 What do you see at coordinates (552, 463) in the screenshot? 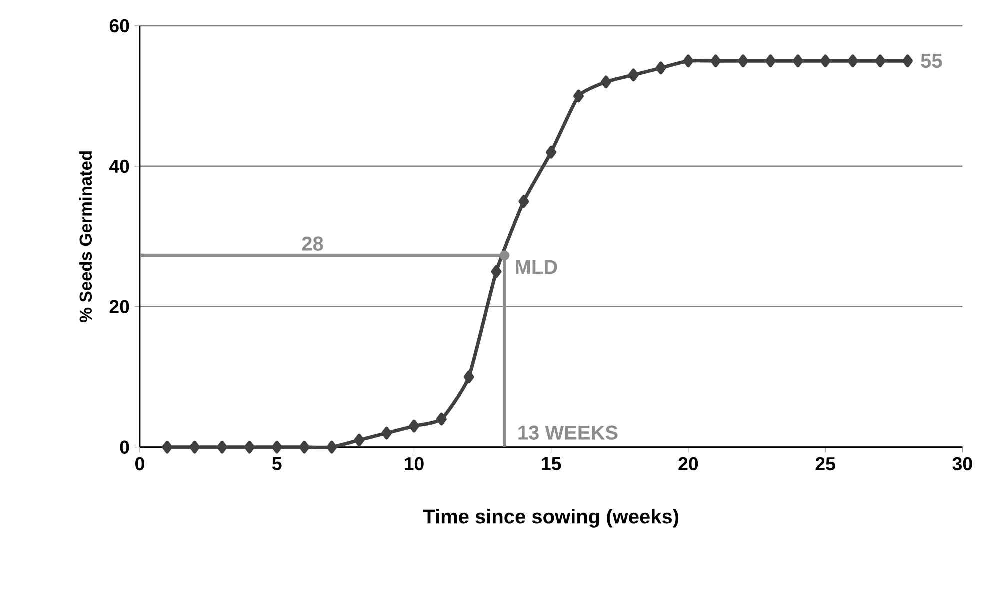
I see `x-tick-label: 15` at bounding box center [552, 463].